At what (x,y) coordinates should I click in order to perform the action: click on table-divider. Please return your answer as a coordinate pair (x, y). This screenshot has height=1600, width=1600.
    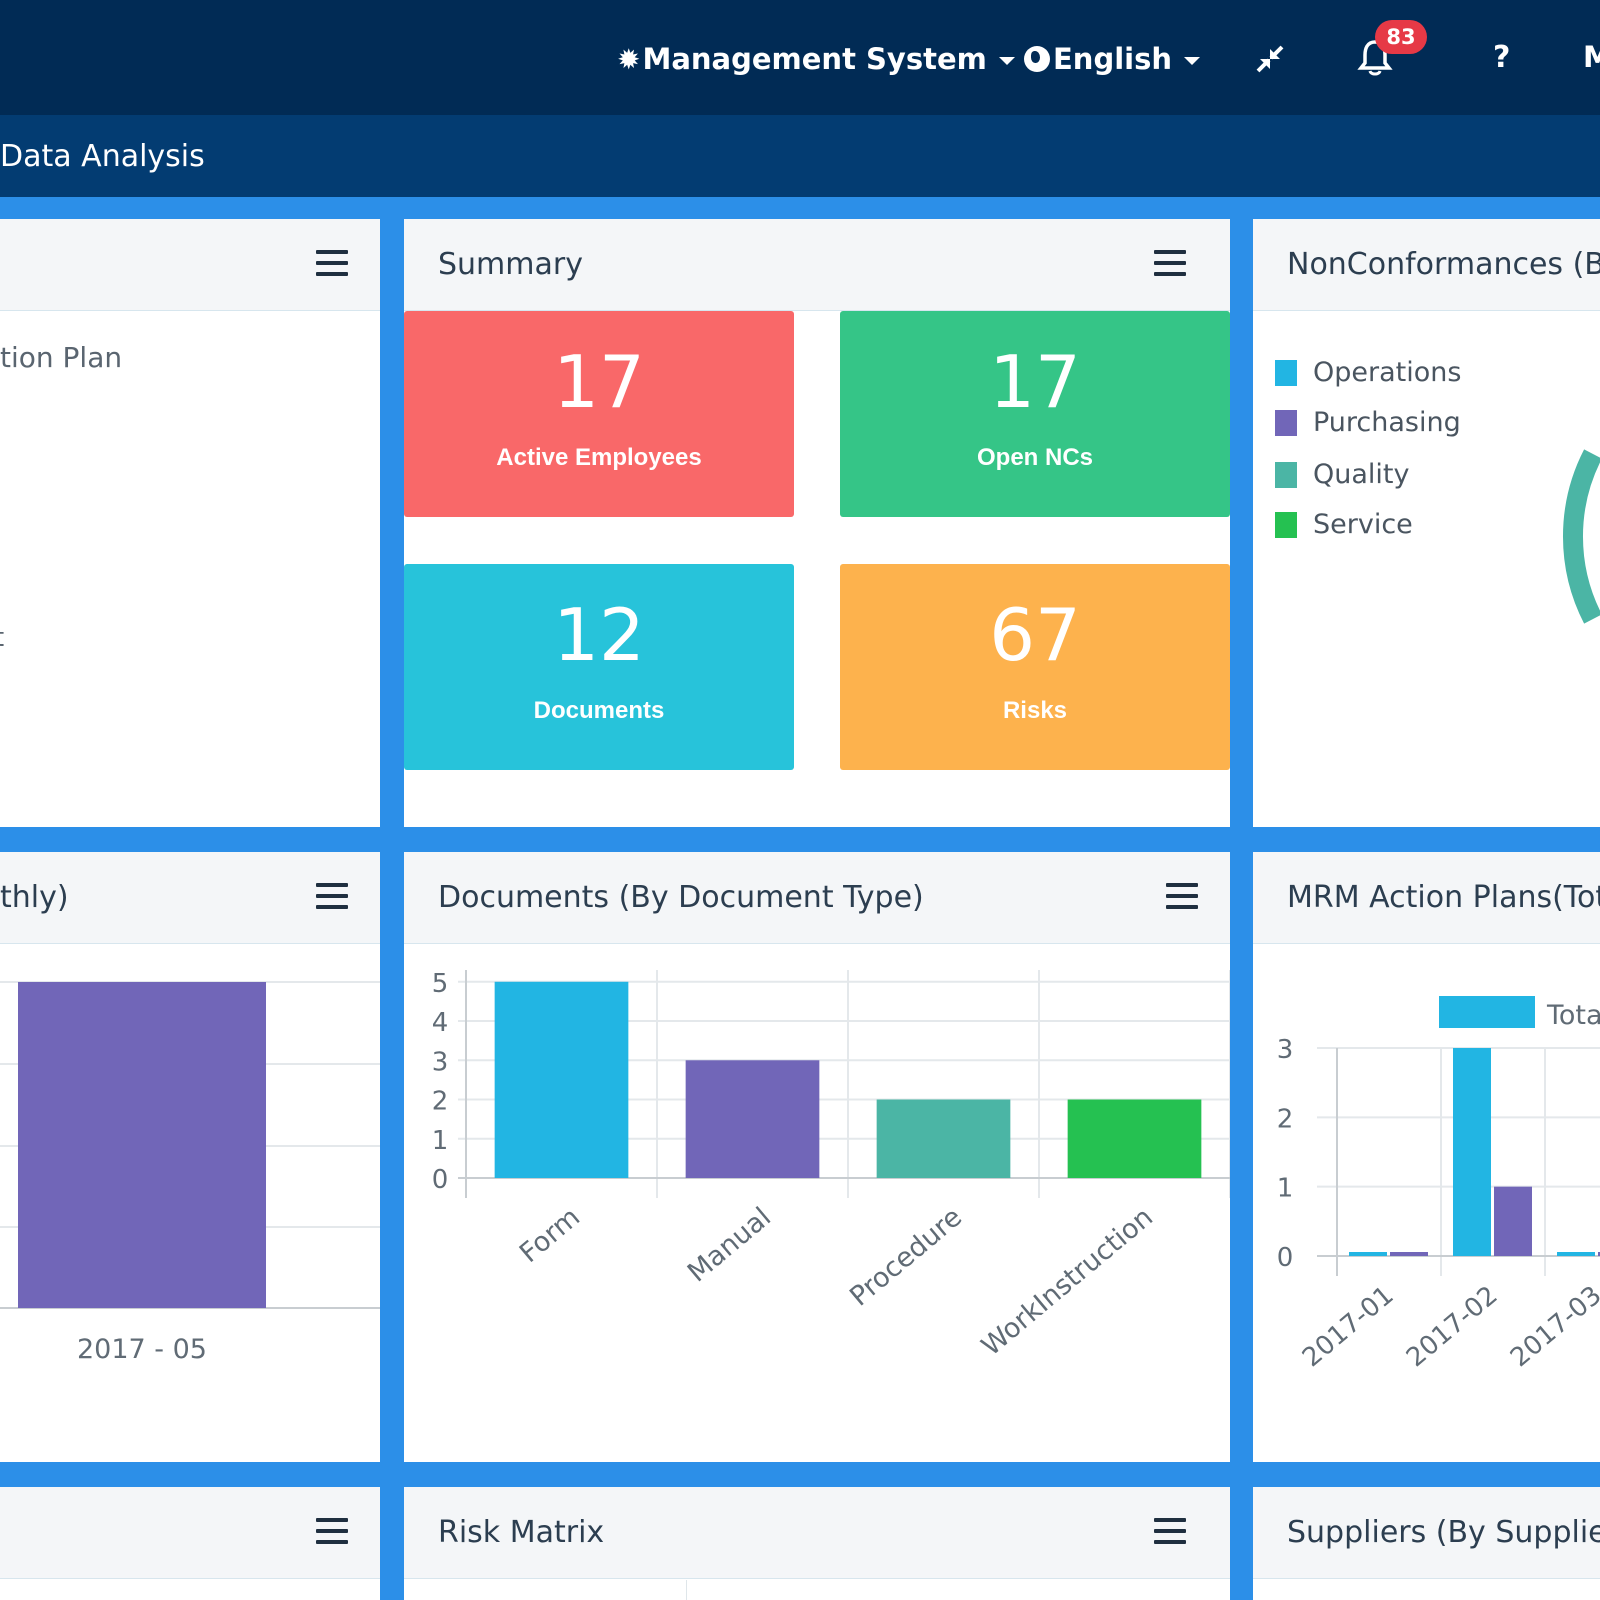
    Looking at the image, I should click on (686, 1590).